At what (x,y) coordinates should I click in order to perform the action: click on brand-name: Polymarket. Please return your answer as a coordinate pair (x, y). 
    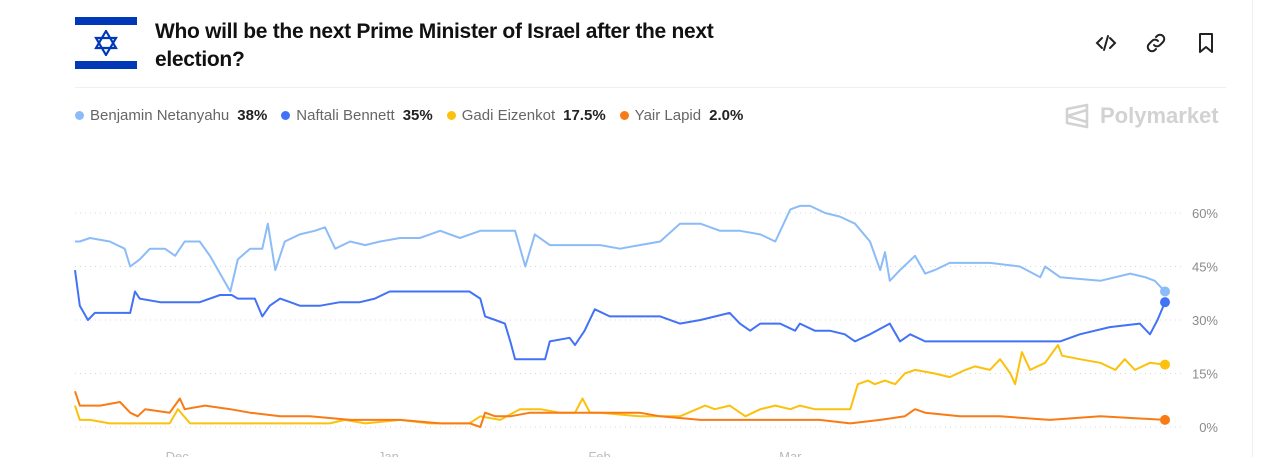
    Looking at the image, I should click on (1159, 115).